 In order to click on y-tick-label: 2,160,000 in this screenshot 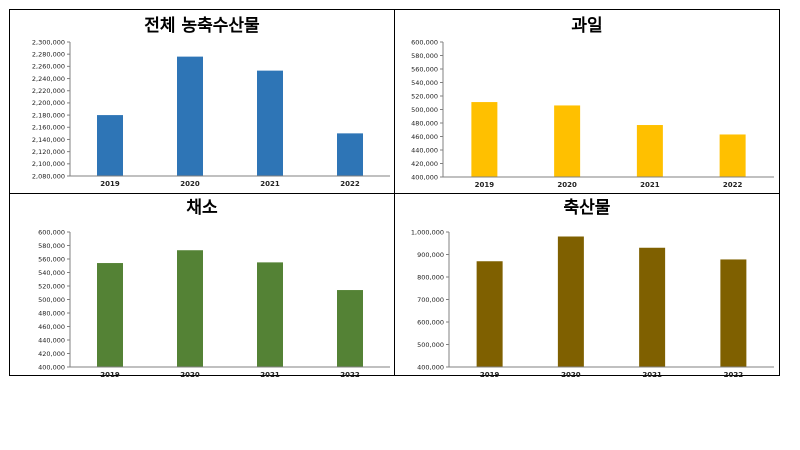, I will do `click(48, 128)`.